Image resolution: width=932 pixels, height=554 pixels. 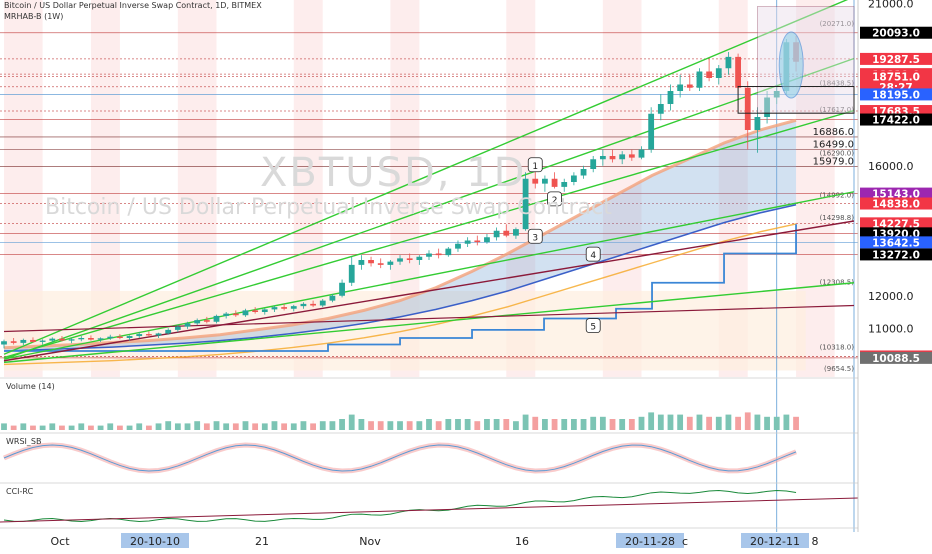 I want to click on level-label: 16886.0, so click(x=833, y=132).